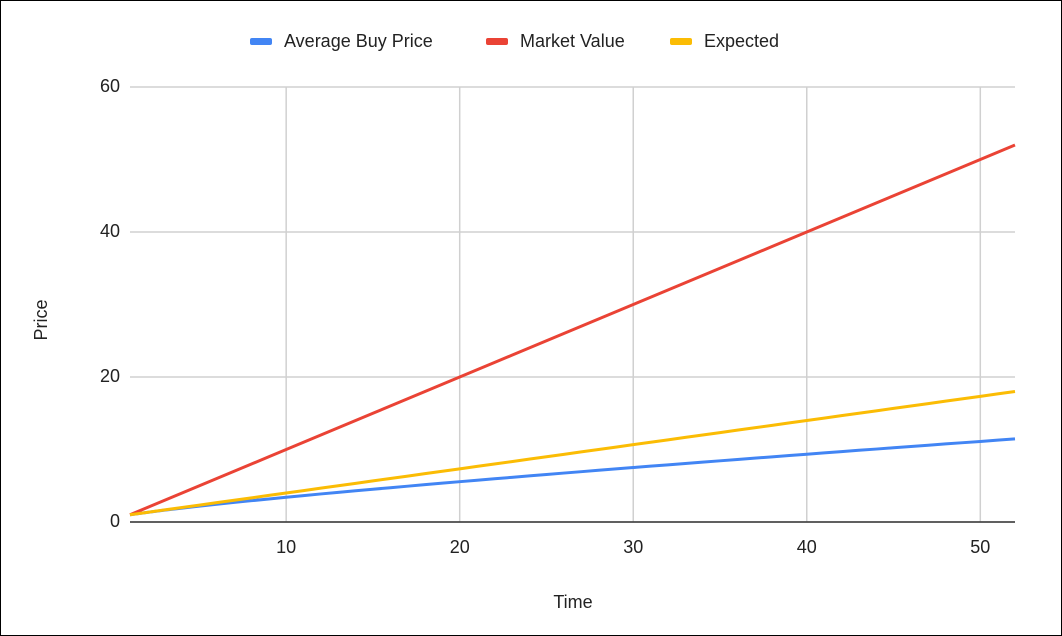  I want to click on legend-label: Expected, so click(741, 41).